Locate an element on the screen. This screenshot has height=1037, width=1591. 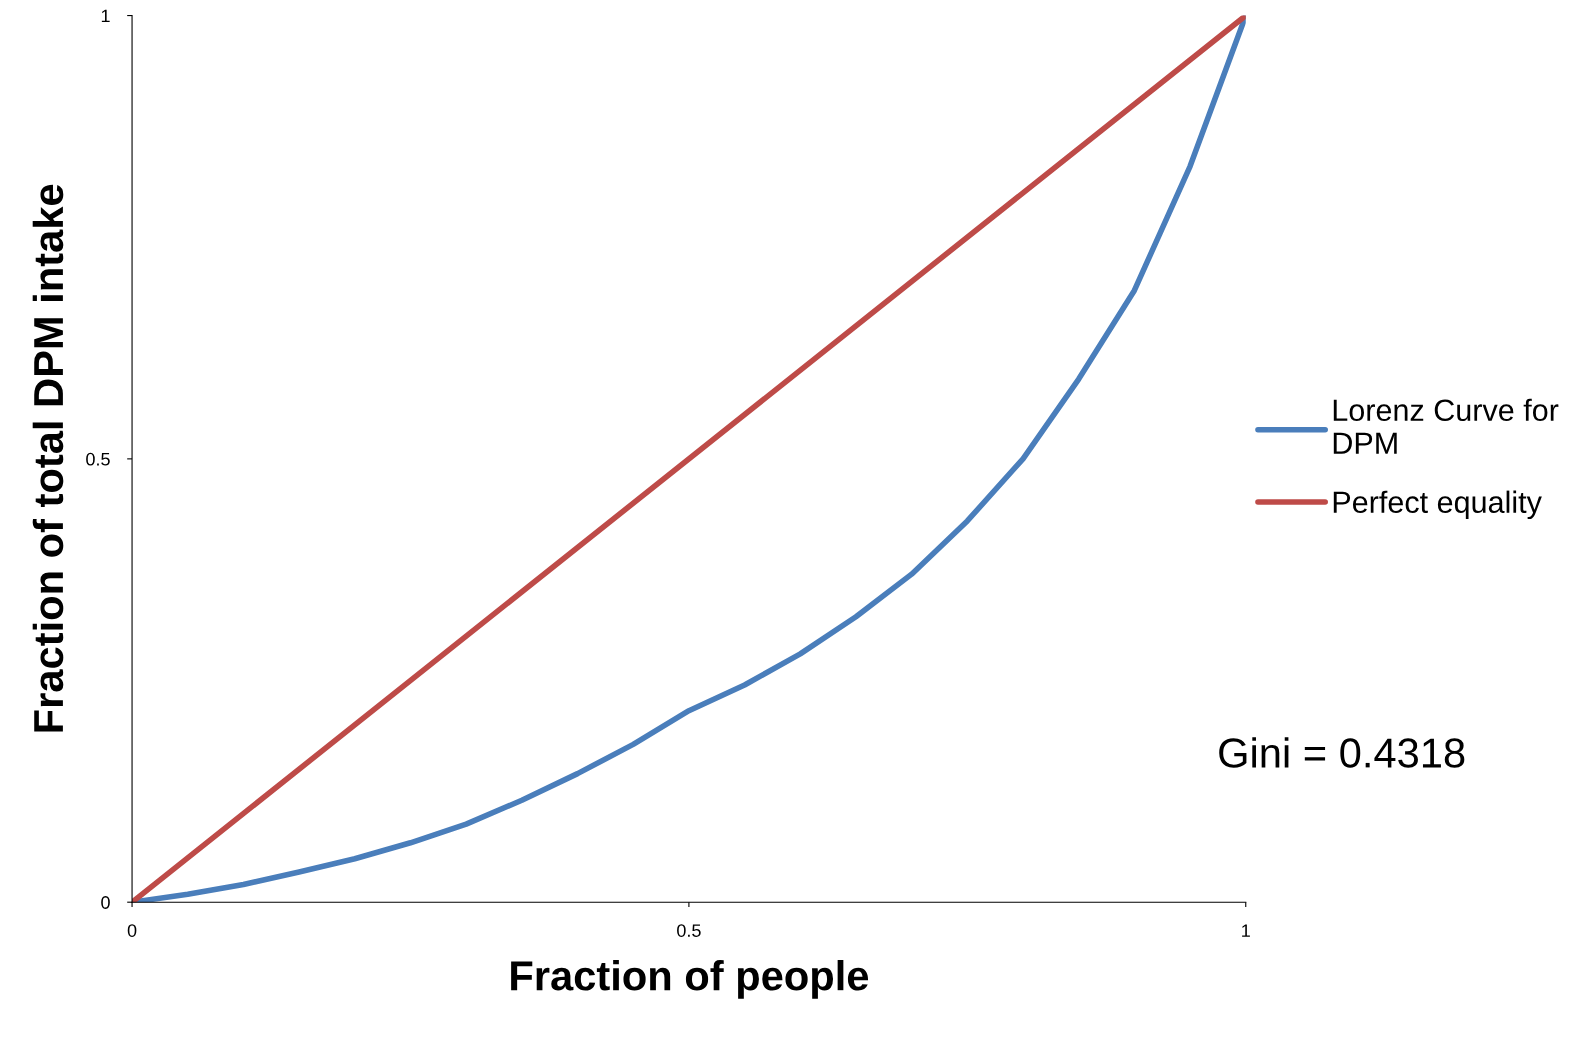
y-tick-label: 1 is located at coordinates (105, 16).